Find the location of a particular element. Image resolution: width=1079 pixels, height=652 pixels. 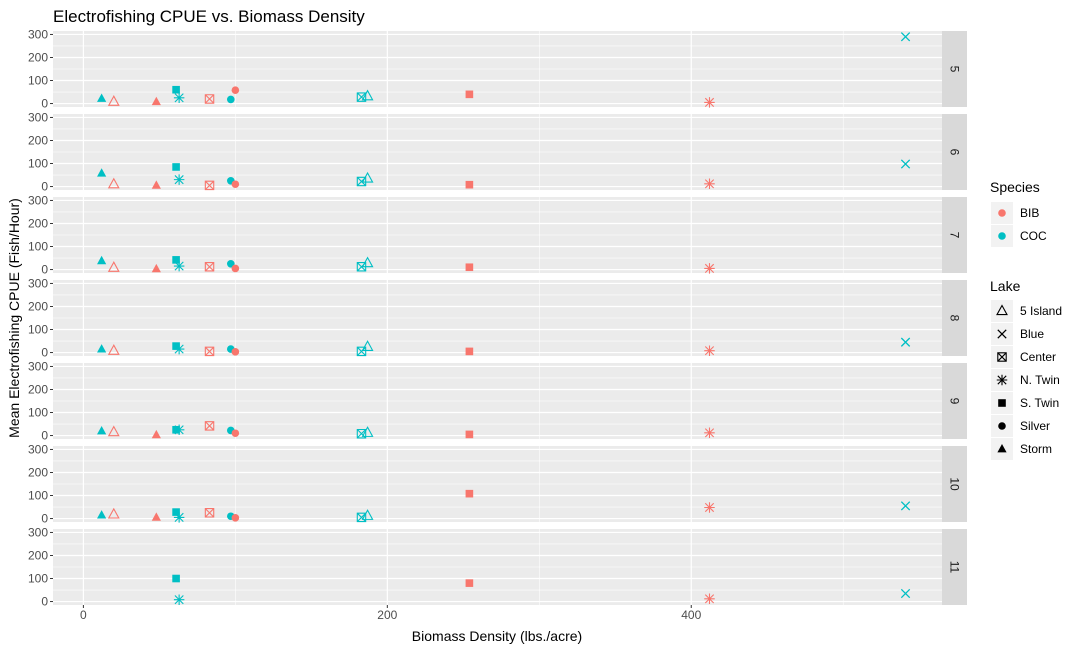

species-legend: Species BIB COC is located at coordinates (1018, 213).